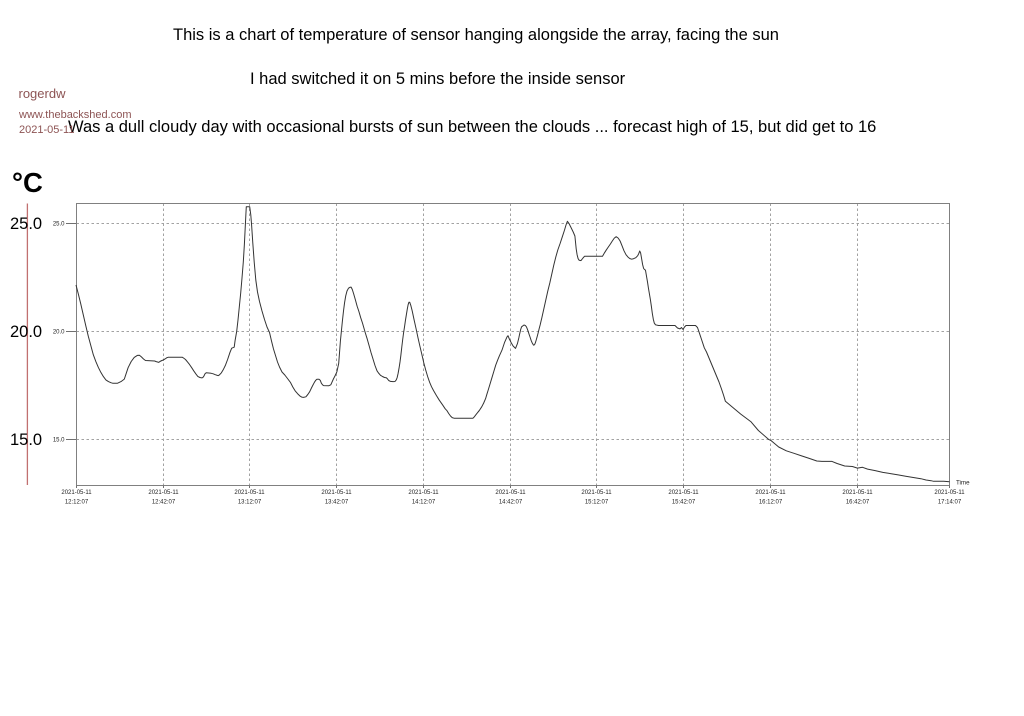 This screenshot has height=716, width=1024. Describe the element at coordinates (164, 503) in the screenshot. I see `svg-text: 12:42:07` at that location.